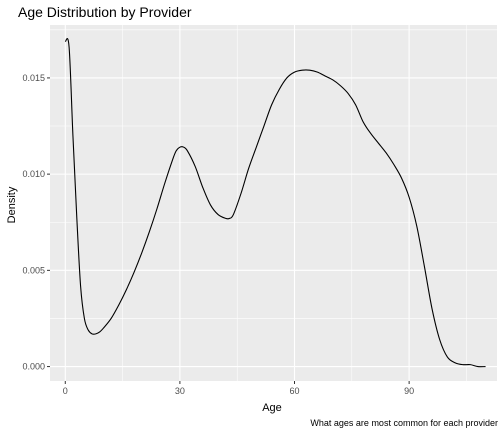 The height and width of the screenshot is (432, 504). Describe the element at coordinates (33, 174) in the screenshot. I see `y-tick-label: 0.010` at that location.